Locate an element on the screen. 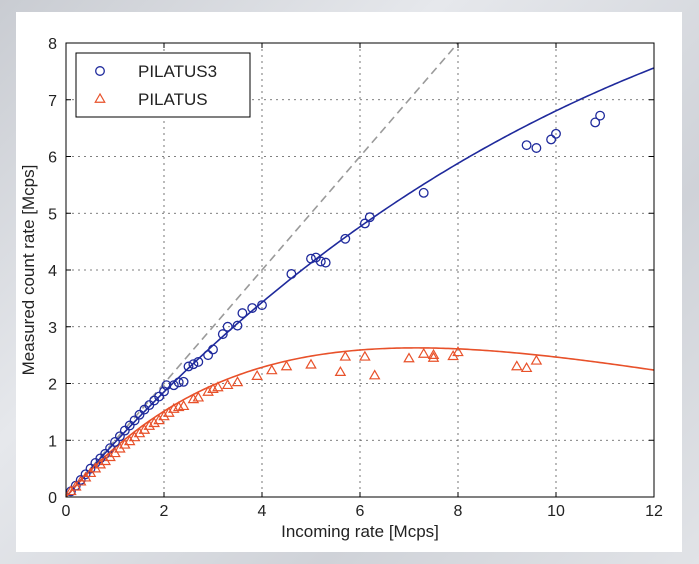  x-tick-label: 4 is located at coordinates (262, 511).